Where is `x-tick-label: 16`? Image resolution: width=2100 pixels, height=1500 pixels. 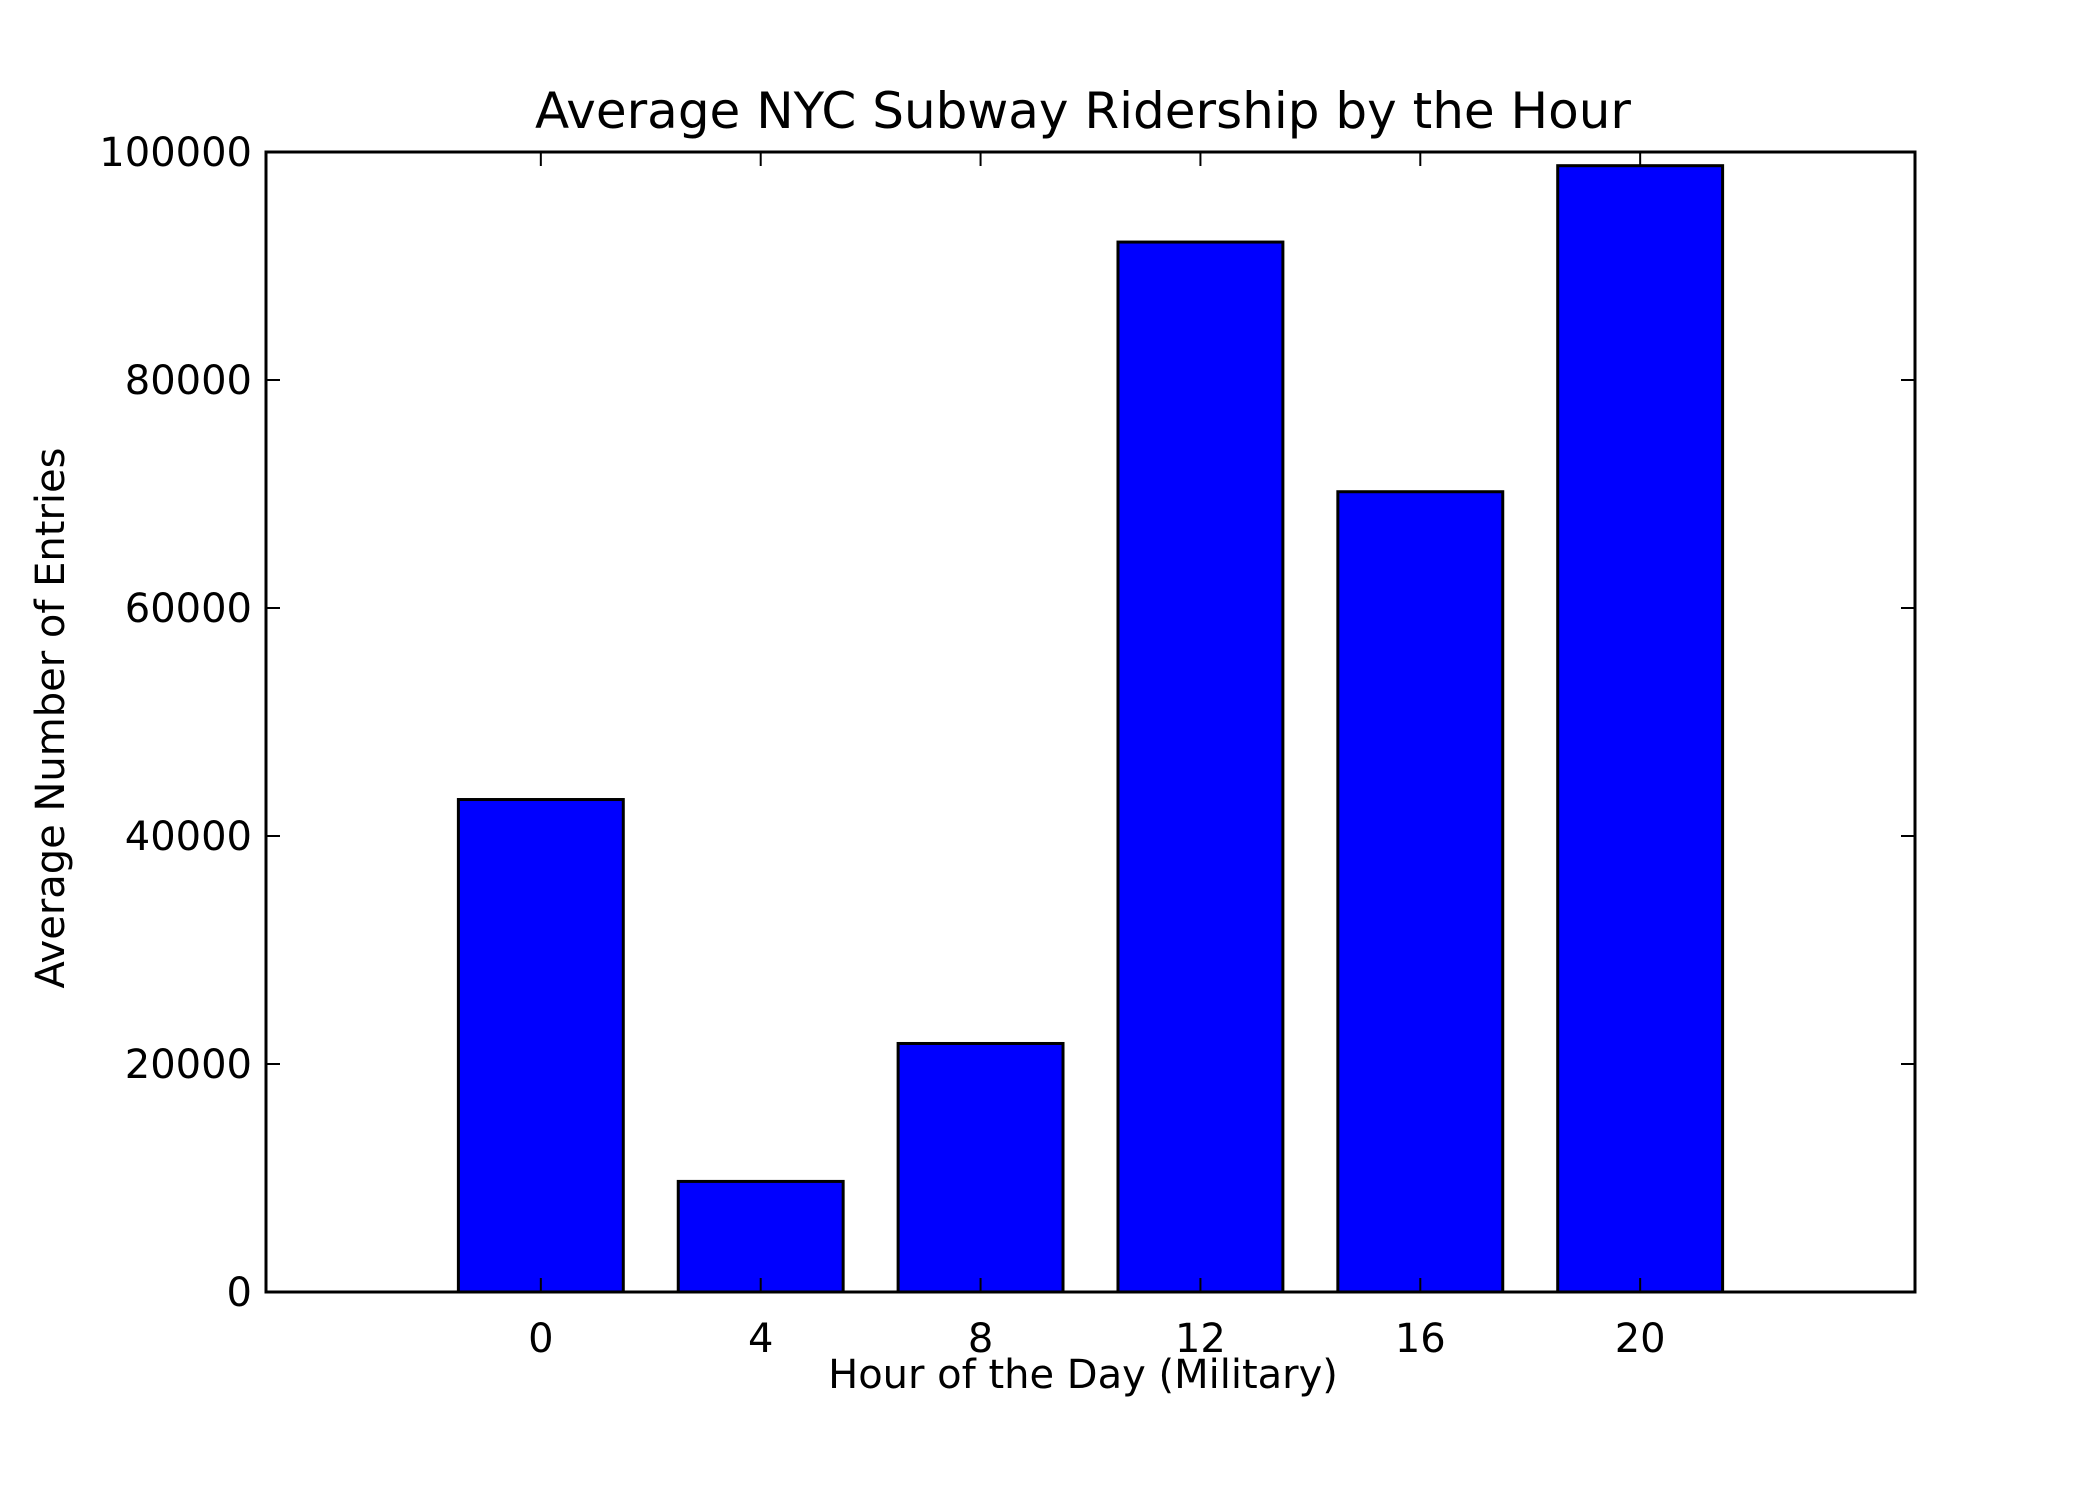
x-tick-label: 16 is located at coordinates (1420, 1339).